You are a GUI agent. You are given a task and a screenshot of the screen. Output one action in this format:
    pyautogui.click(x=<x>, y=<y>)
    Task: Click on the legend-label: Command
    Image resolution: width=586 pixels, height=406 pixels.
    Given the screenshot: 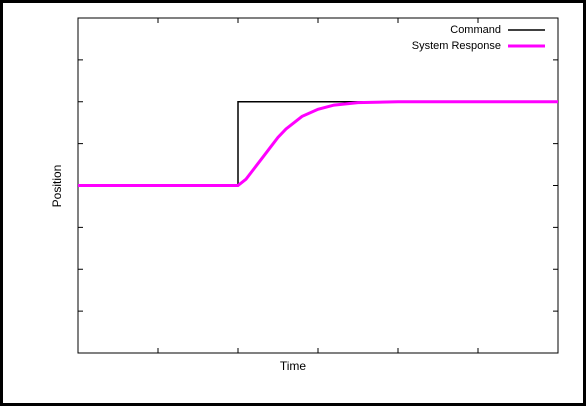 What is the action you would take?
    pyautogui.click(x=475, y=30)
    